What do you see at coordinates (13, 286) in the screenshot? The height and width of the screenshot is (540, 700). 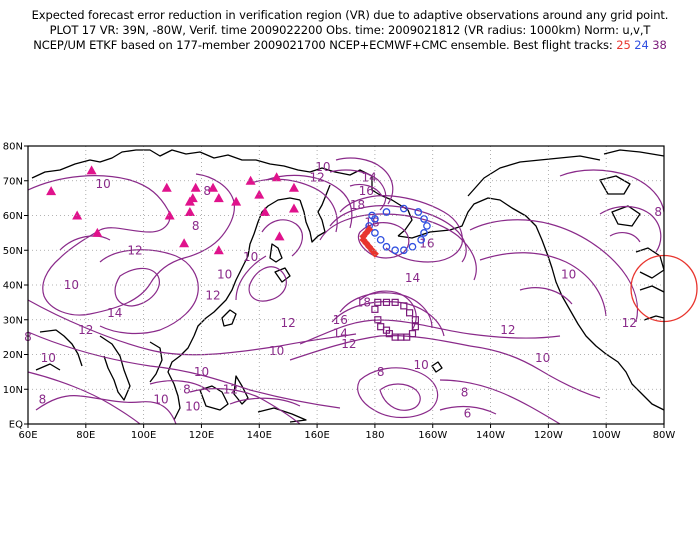 I see `lat-tick-label: 40N` at bounding box center [13, 286].